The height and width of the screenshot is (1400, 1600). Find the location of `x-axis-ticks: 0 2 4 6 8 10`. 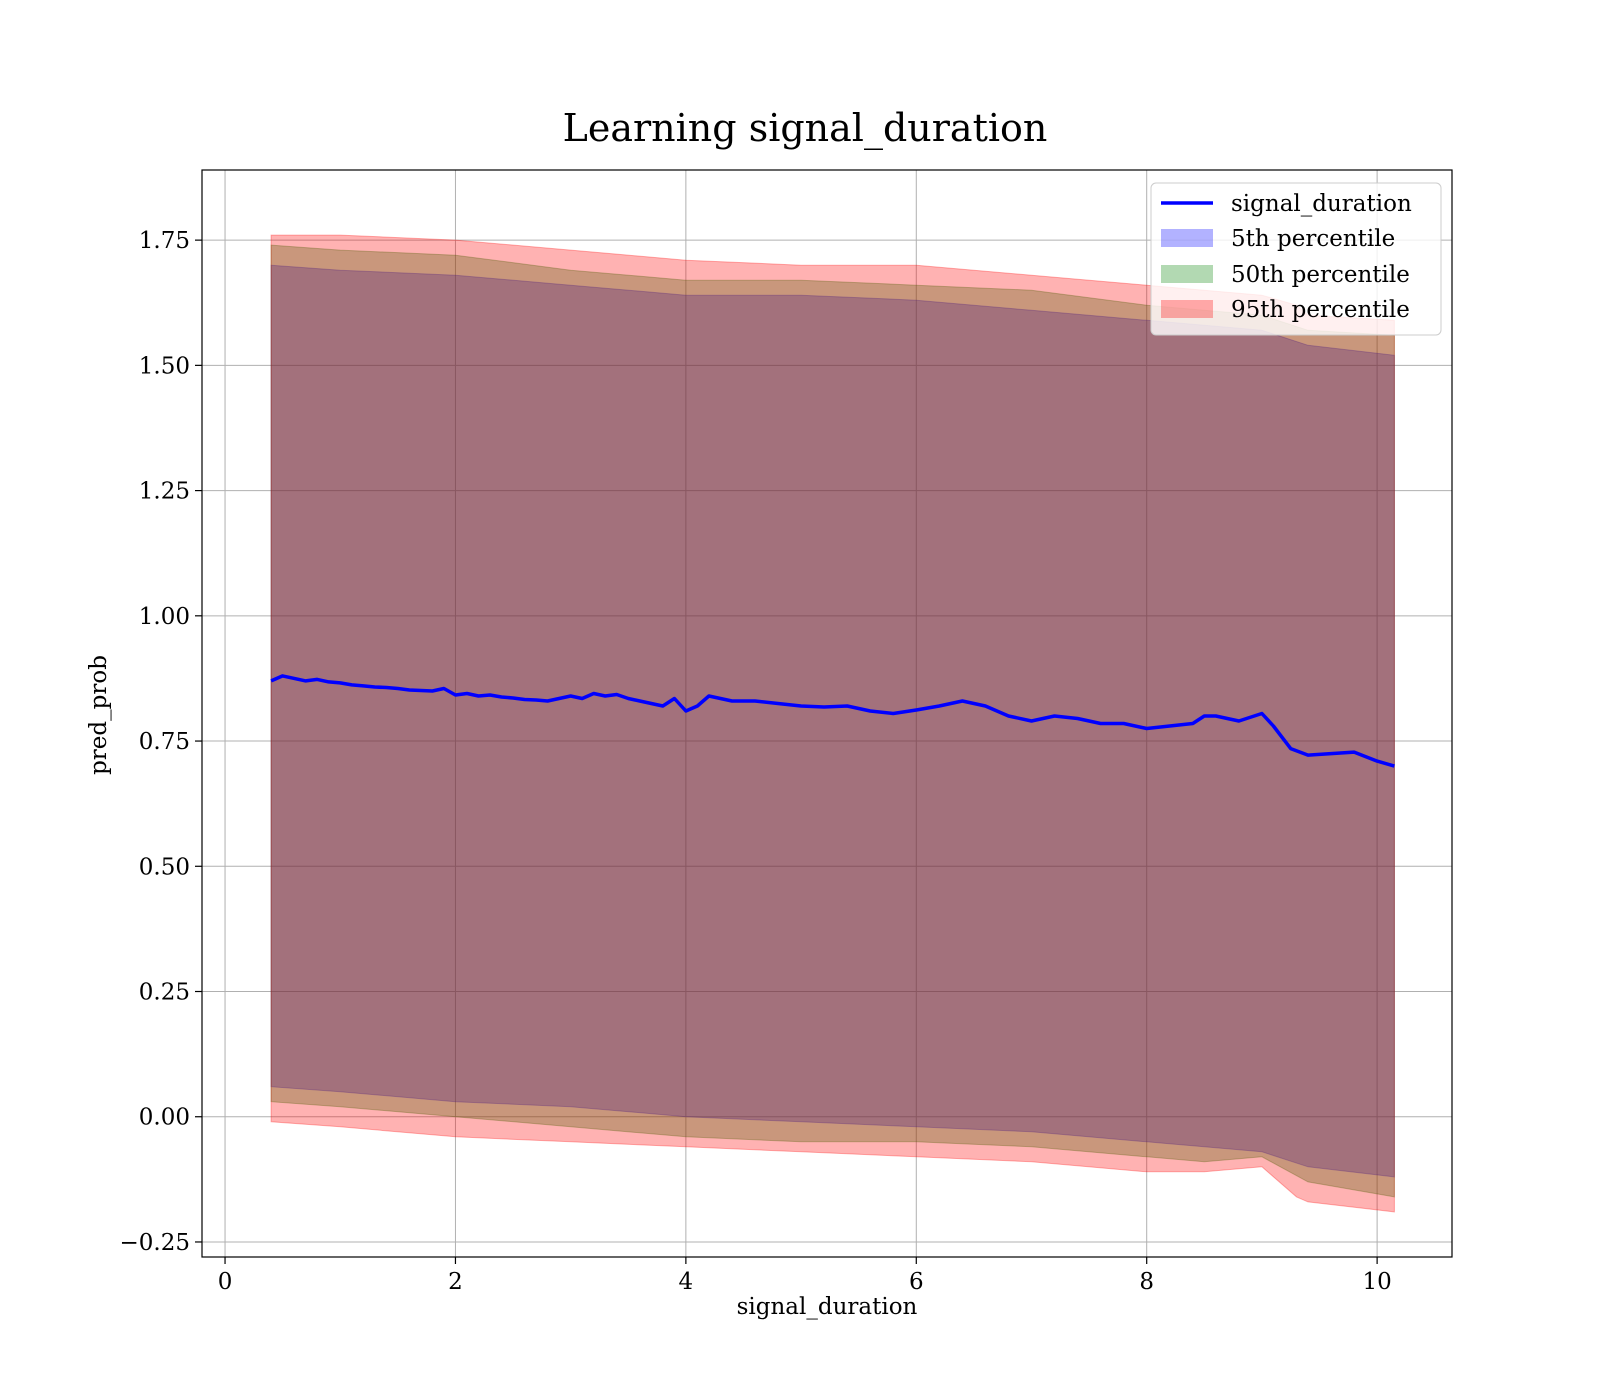

x-axis-ticks: 0 2 4 6 8 10 is located at coordinates (805, 1276).